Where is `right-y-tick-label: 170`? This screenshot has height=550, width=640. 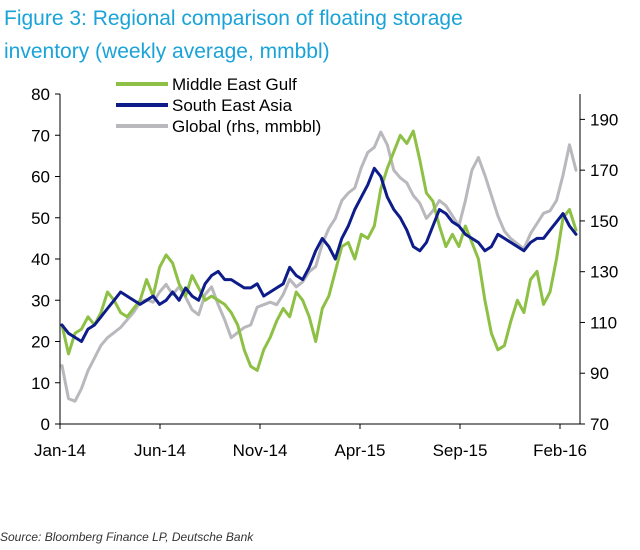 right-y-tick-label: 170 is located at coordinates (604, 170).